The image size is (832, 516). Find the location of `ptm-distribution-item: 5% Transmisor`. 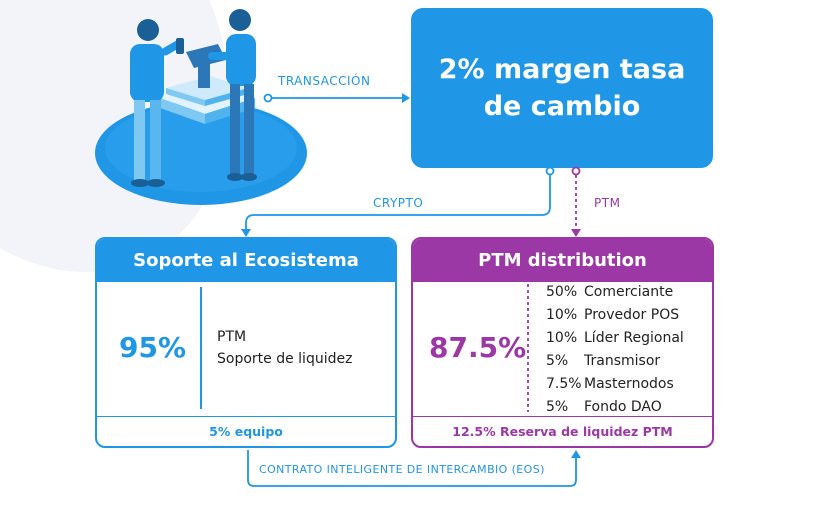

ptm-distribution-item: 5% Transmisor is located at coordinates (603, 361).